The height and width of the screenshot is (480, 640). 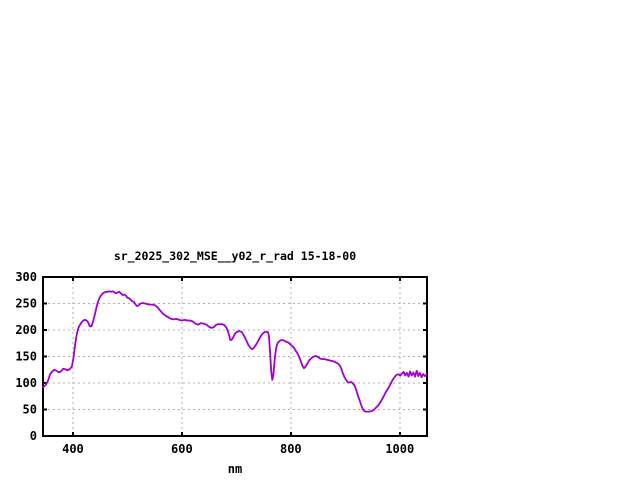 What do you see at coordinates (73, 449) in the screenshot?
I see `x-tick-label: 400` at bounding box center [73, 449].